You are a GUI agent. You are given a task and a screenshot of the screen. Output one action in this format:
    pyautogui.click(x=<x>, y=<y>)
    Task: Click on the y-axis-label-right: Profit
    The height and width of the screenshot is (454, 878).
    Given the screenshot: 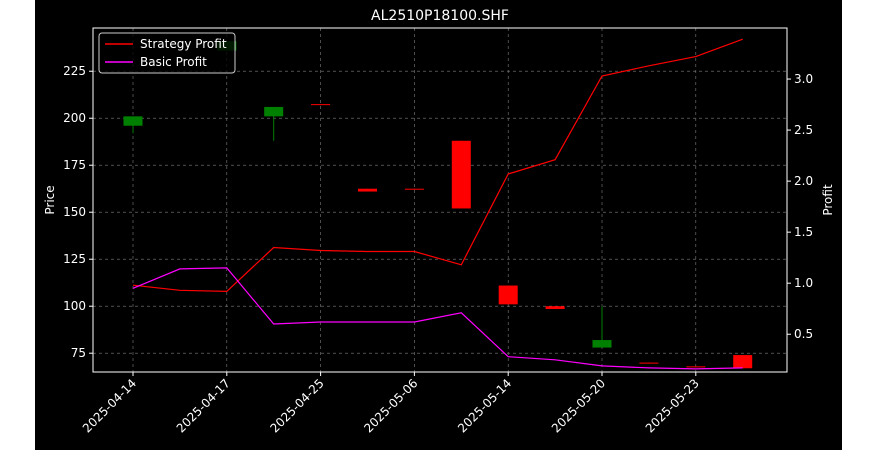 What is the action you would take?
    pyautogui.click(x=828, y=200)
    